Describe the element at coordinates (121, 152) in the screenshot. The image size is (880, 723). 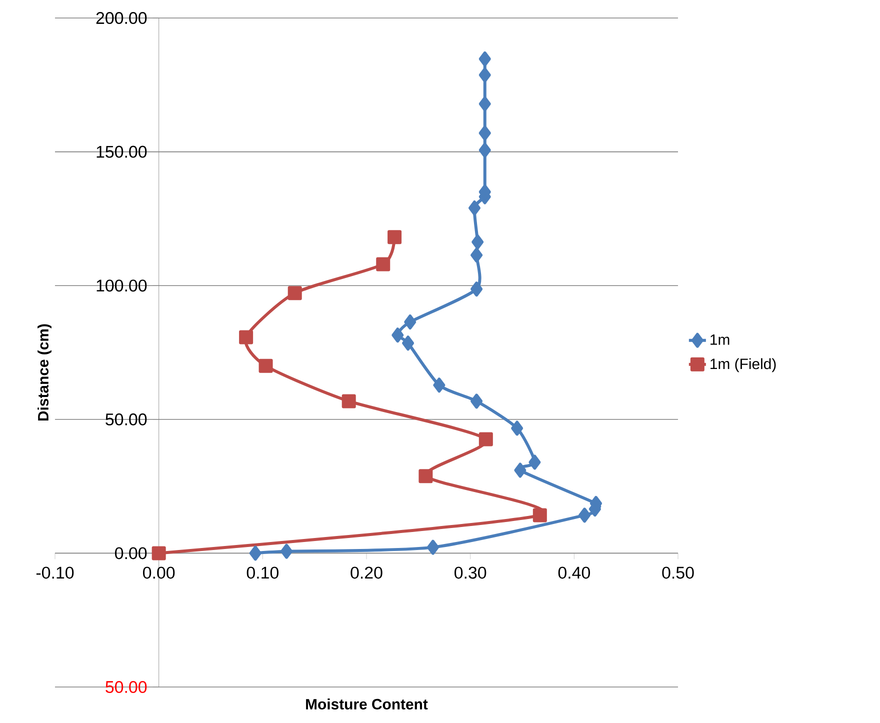
I see `y-tick-label: 150.00` at that location.